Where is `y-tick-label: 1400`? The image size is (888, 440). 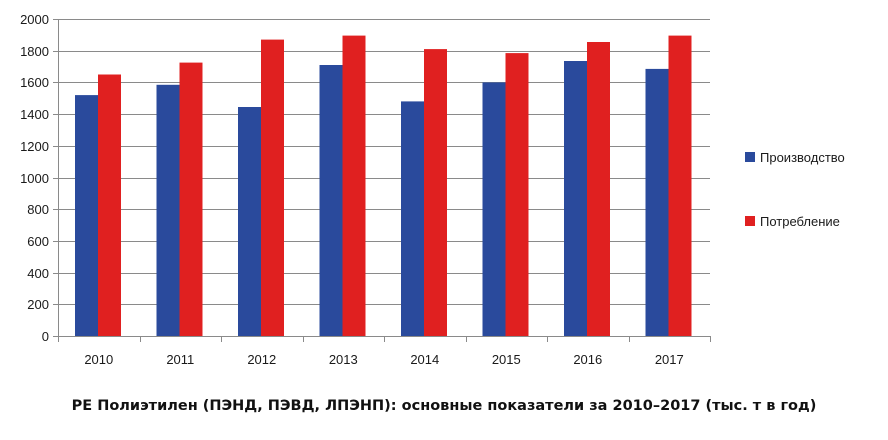
y-tick-label: 1400 is located at coordinates (34, 114).